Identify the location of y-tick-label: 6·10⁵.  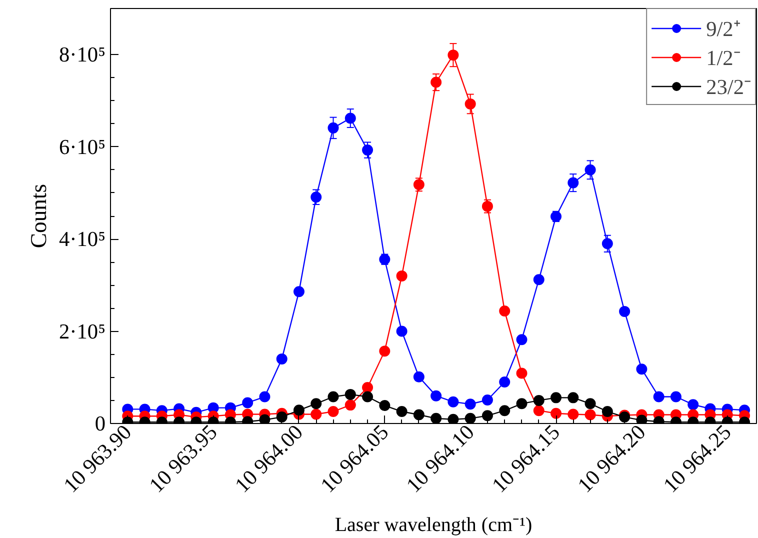
(82, 146).